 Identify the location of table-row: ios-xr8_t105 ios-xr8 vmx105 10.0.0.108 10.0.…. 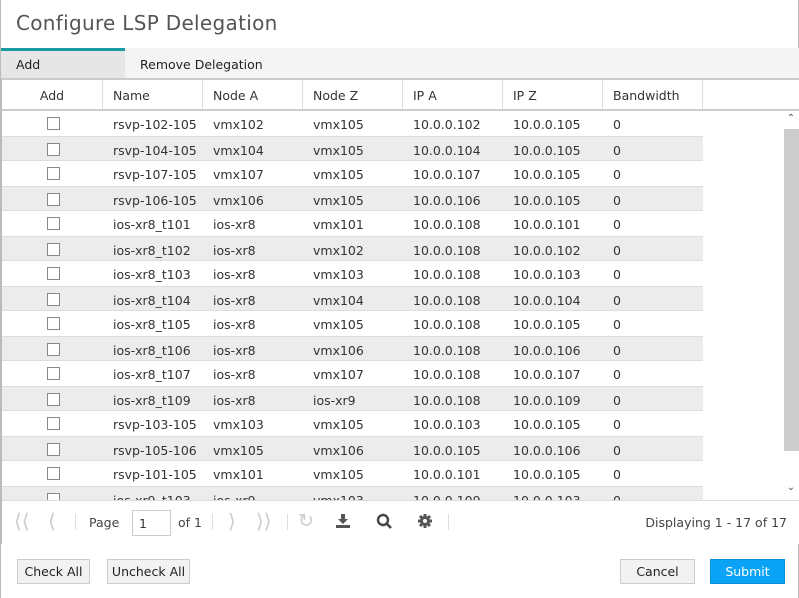
(352, 323).